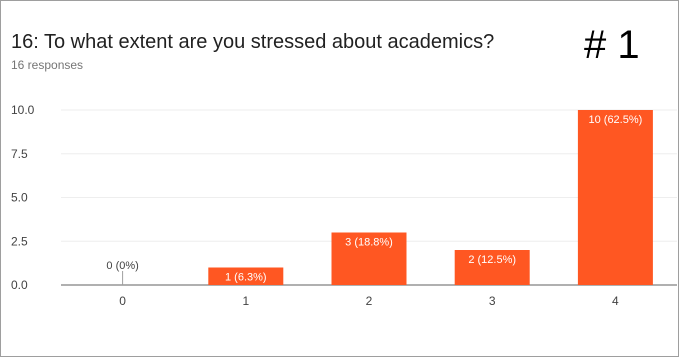  What do you see at coordinates (19, 285) in the screenshot?
I see `y-tick-label: 0.0` at bounding box center [19, 285].